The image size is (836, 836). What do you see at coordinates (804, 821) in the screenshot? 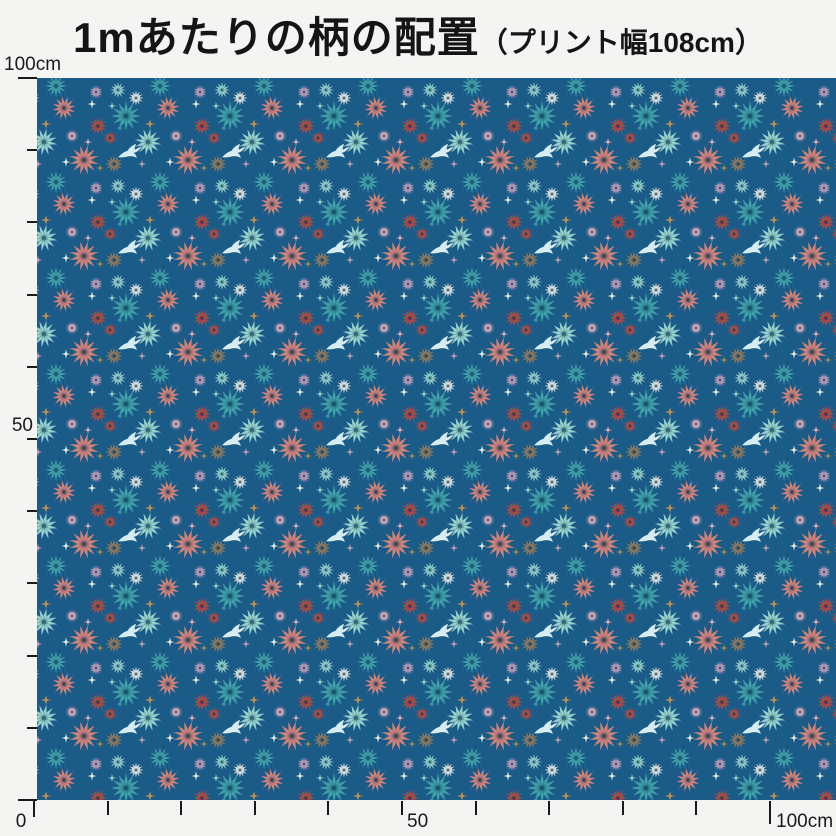
I see `x-axis-end-label: 100cm` at bounding box center [804, 821].